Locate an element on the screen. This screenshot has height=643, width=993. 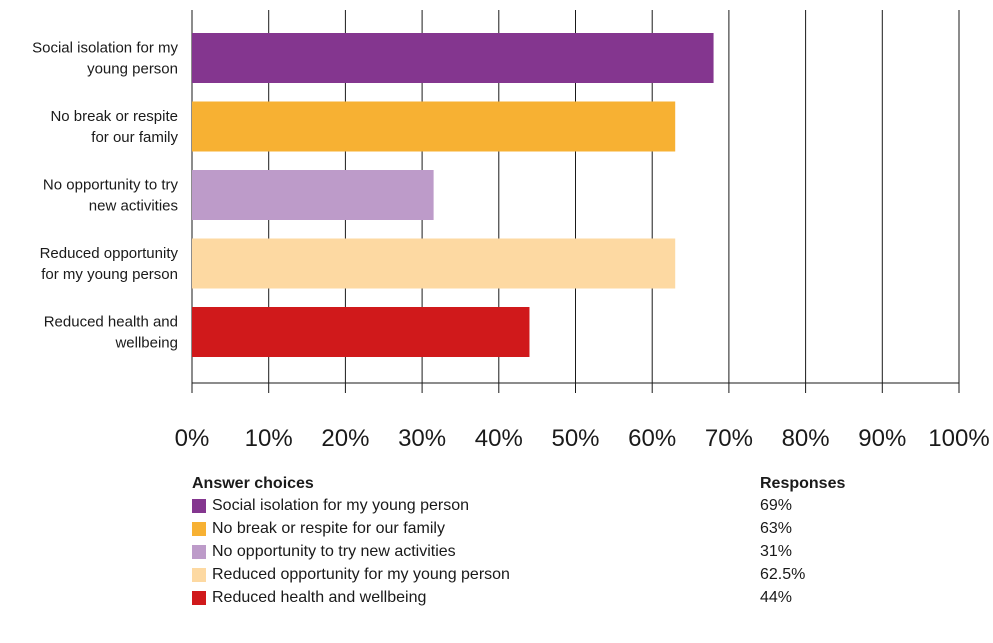
x-tick-label: 0% is located at coordinates (192, 438).